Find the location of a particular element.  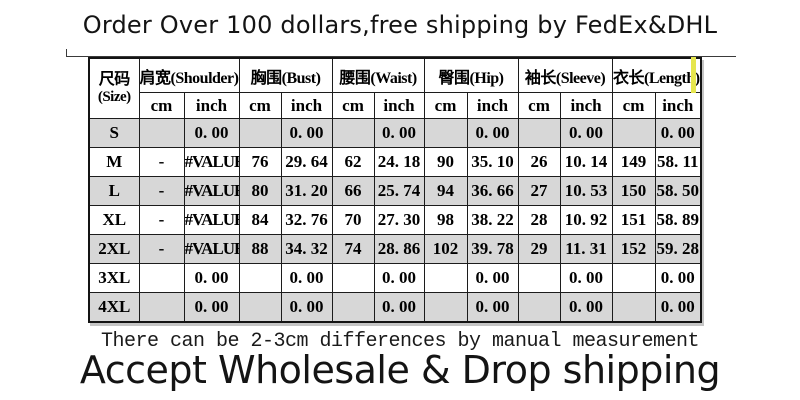

column-header-sleeve: 袖长(Sleeve) is located at coordinates (565, 75).